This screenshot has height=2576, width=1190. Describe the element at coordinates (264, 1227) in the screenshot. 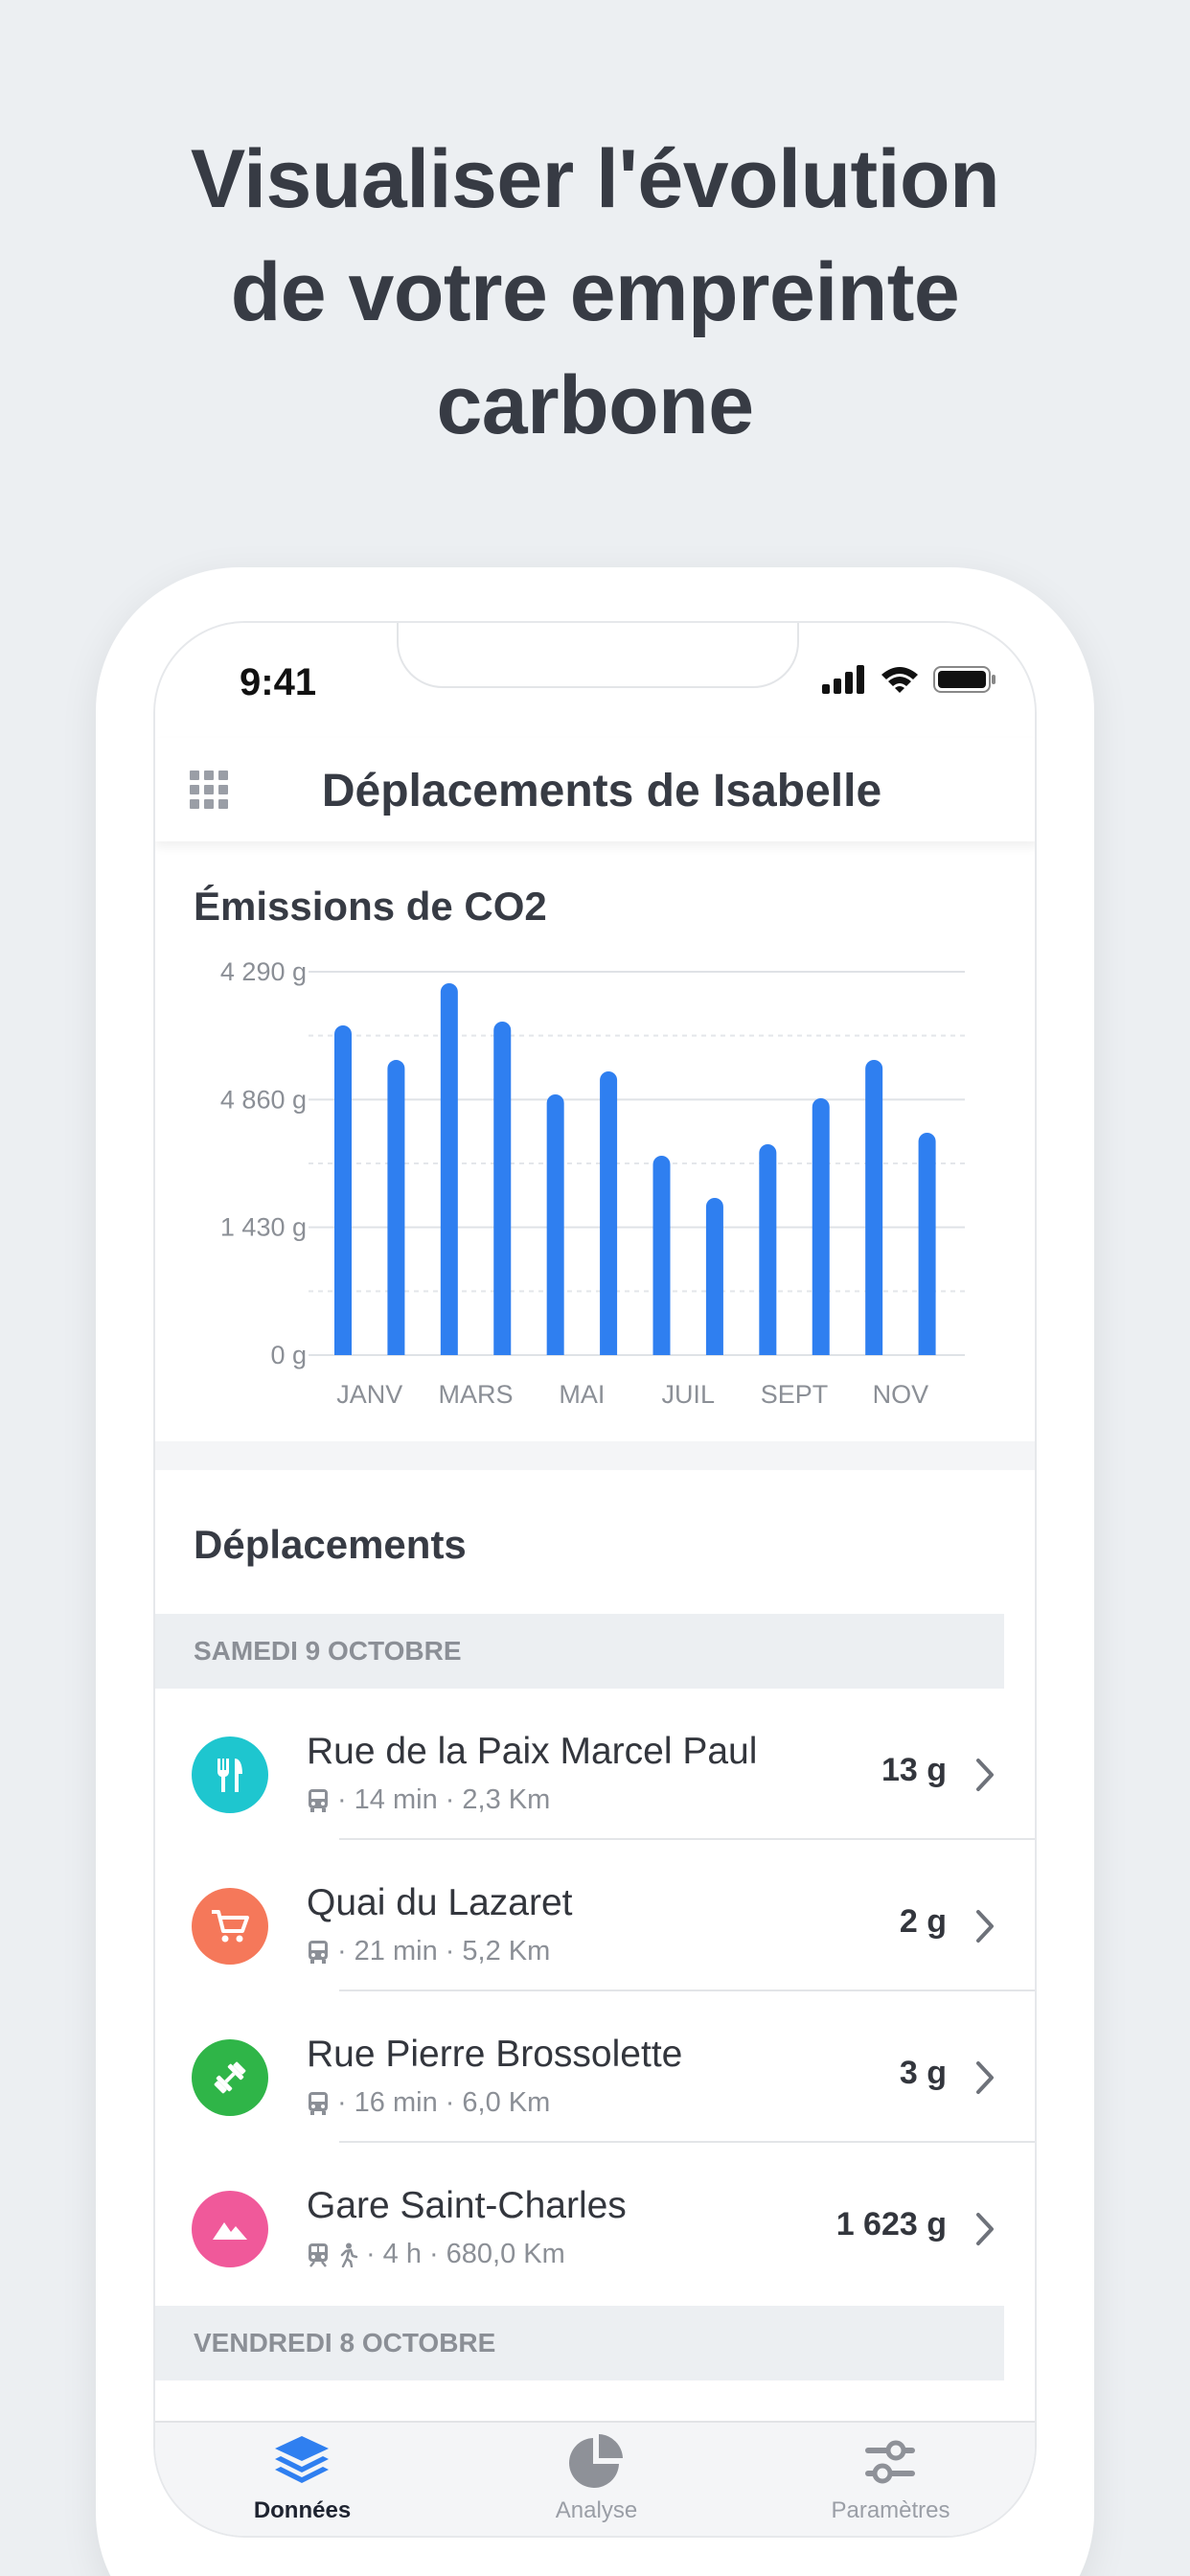

I see `y-tick-label: 1 430 g` at that location.